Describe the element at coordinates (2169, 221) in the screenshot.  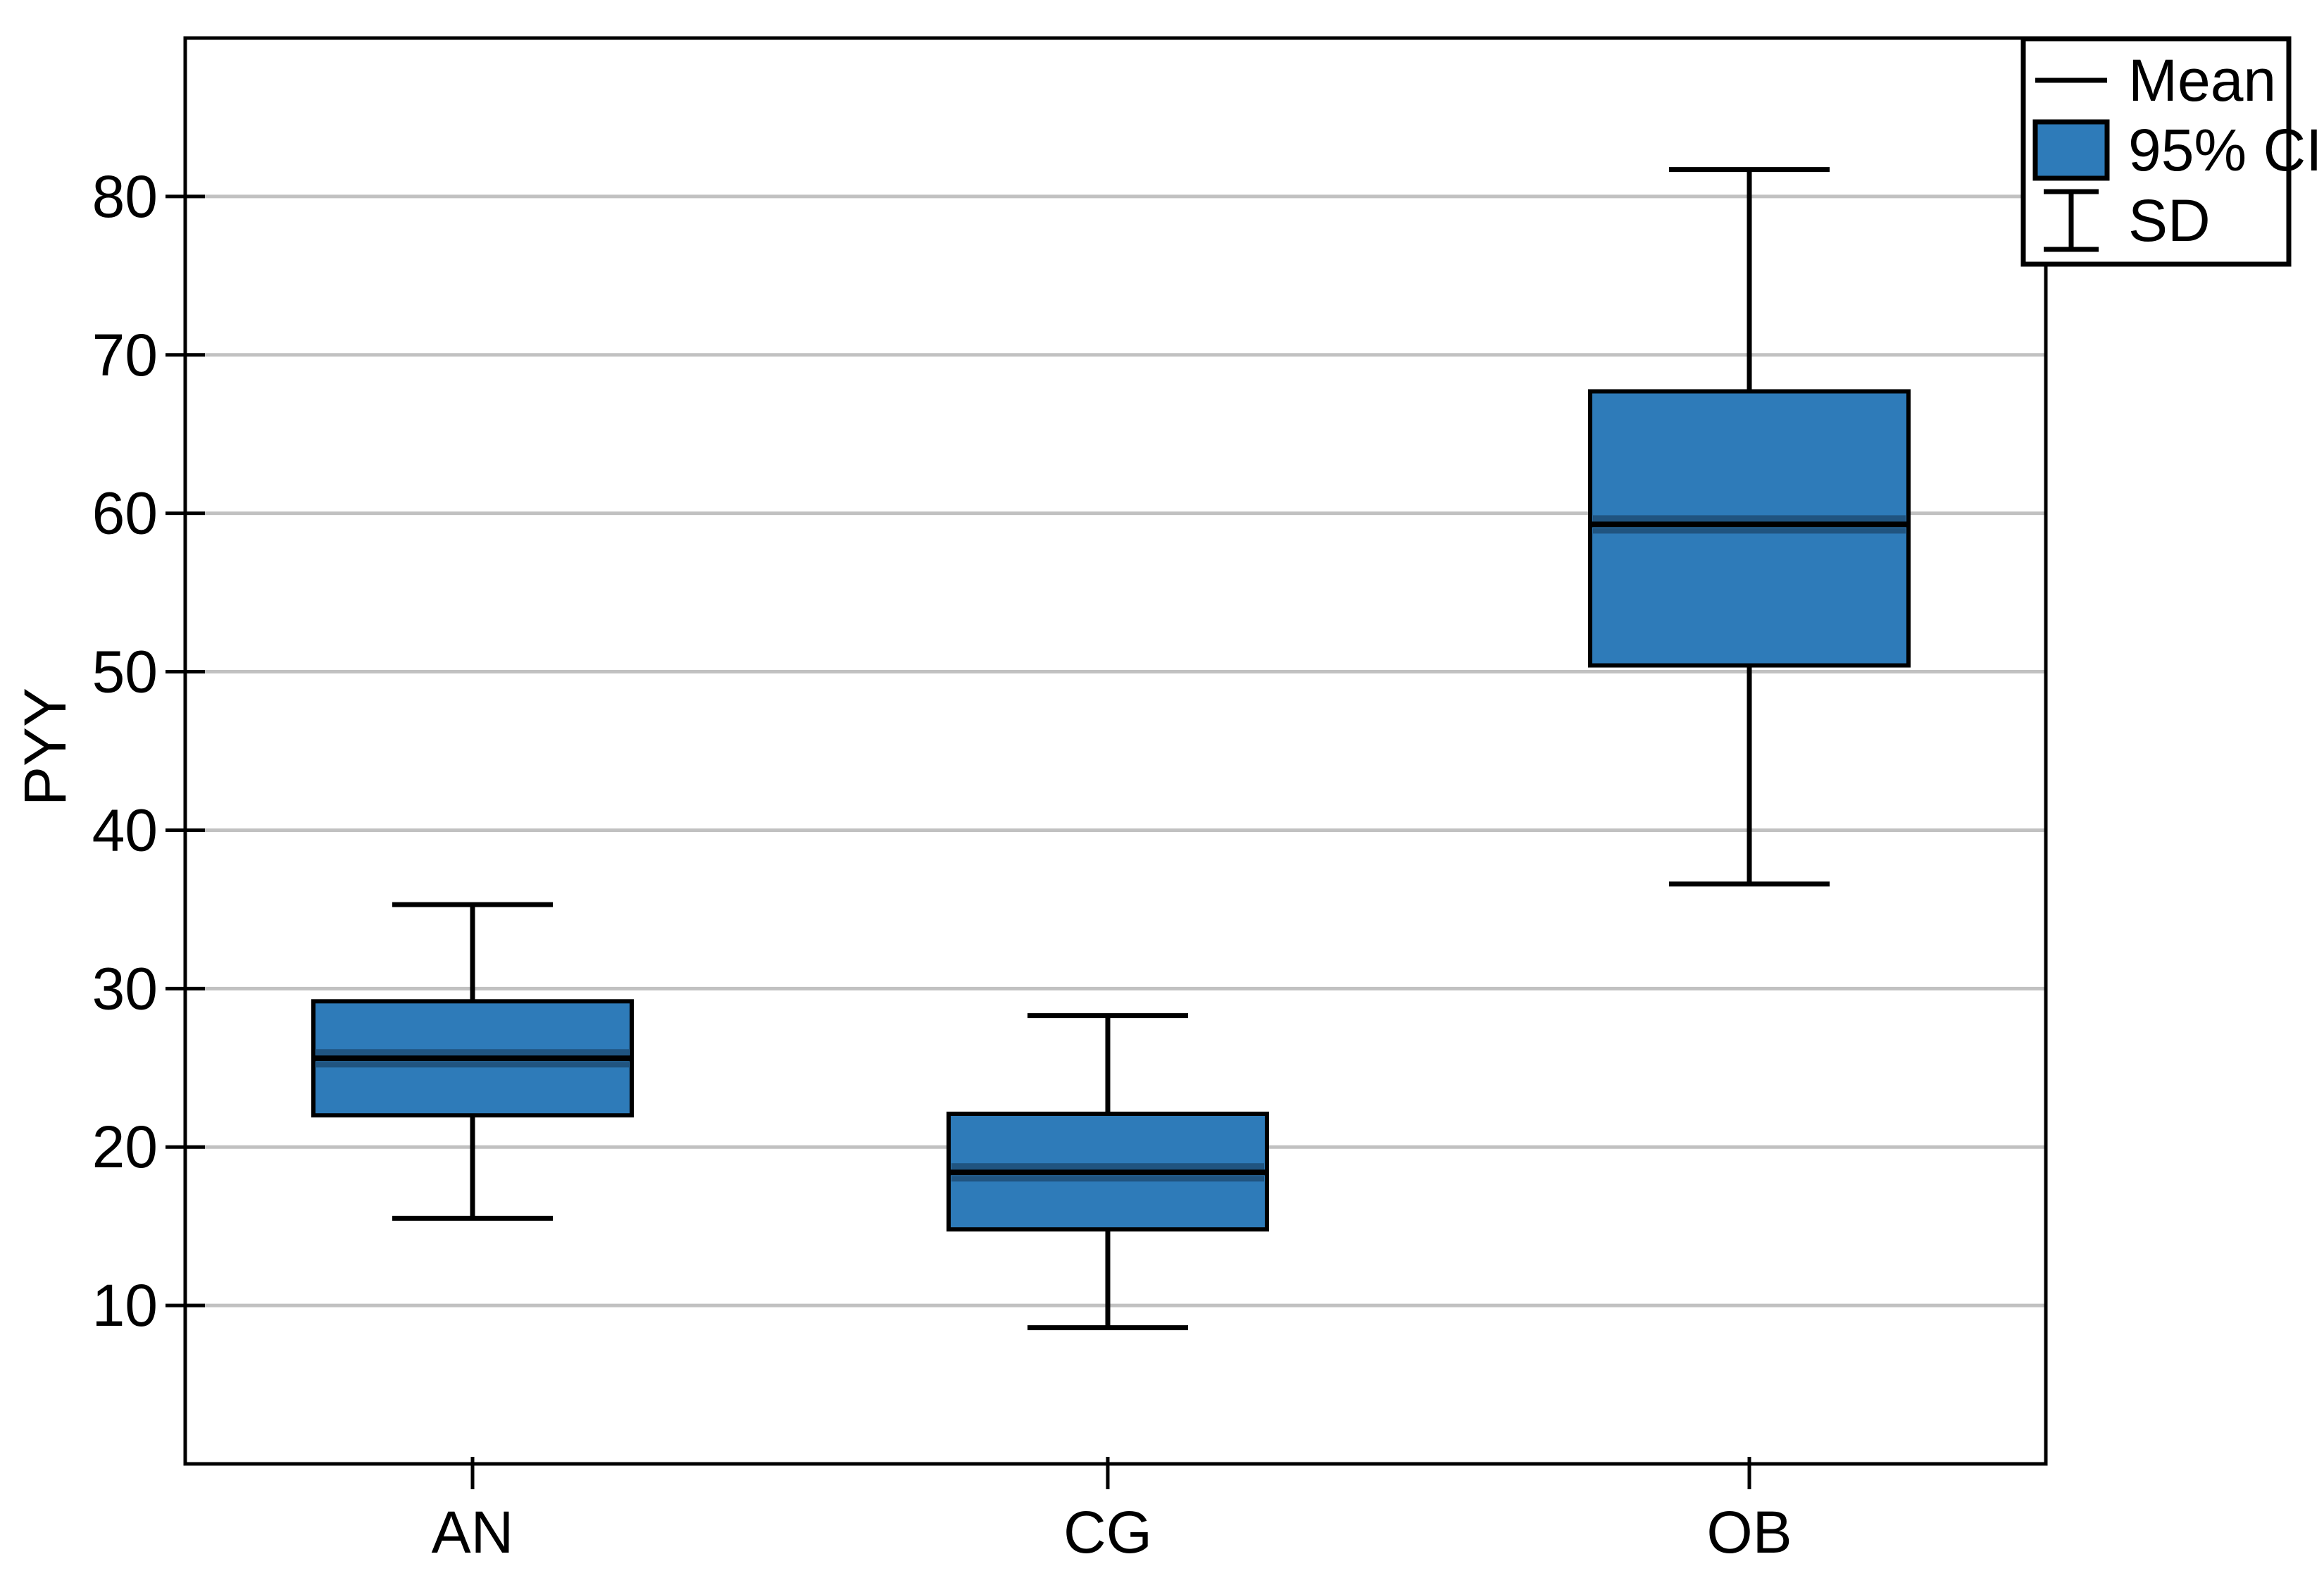
I see `legend-label-SD: SD` at that location.